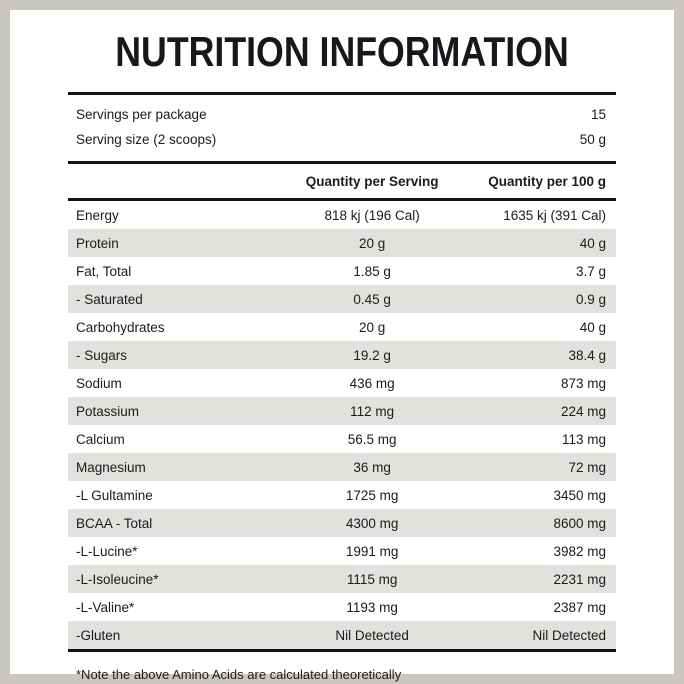 This screenshot has width=684, height=684. Describe the element at coordinates (108, 411) in the screenshot. I see `nutrient-label: Potassium` at that location.